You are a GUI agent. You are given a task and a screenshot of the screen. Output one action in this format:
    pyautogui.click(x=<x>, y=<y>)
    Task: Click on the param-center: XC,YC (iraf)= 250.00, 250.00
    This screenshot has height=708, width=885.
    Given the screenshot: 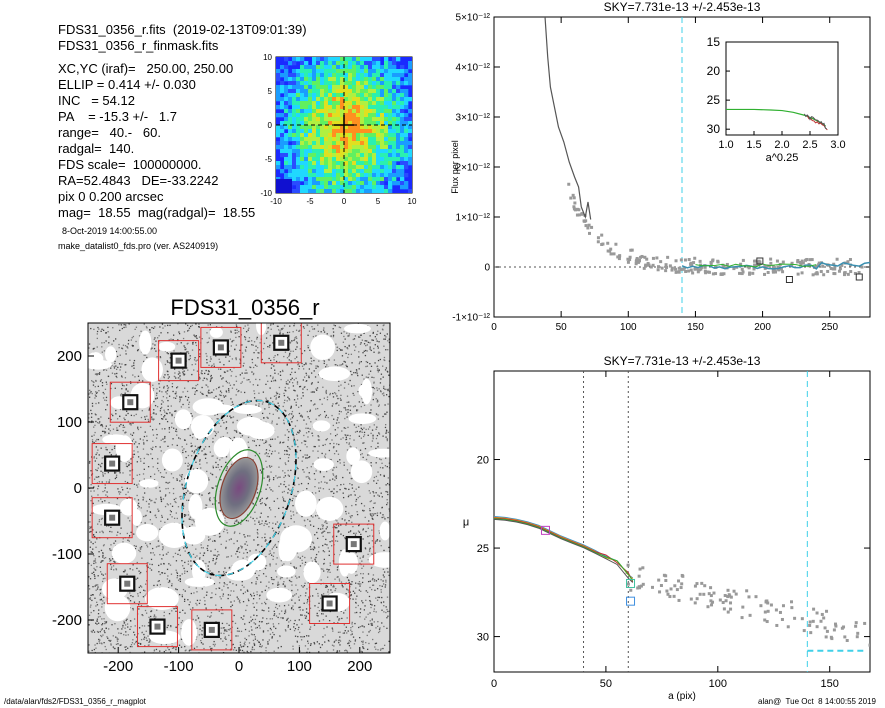 What is the action you would take?
    pyautogui.click(x=146, y=68)
    